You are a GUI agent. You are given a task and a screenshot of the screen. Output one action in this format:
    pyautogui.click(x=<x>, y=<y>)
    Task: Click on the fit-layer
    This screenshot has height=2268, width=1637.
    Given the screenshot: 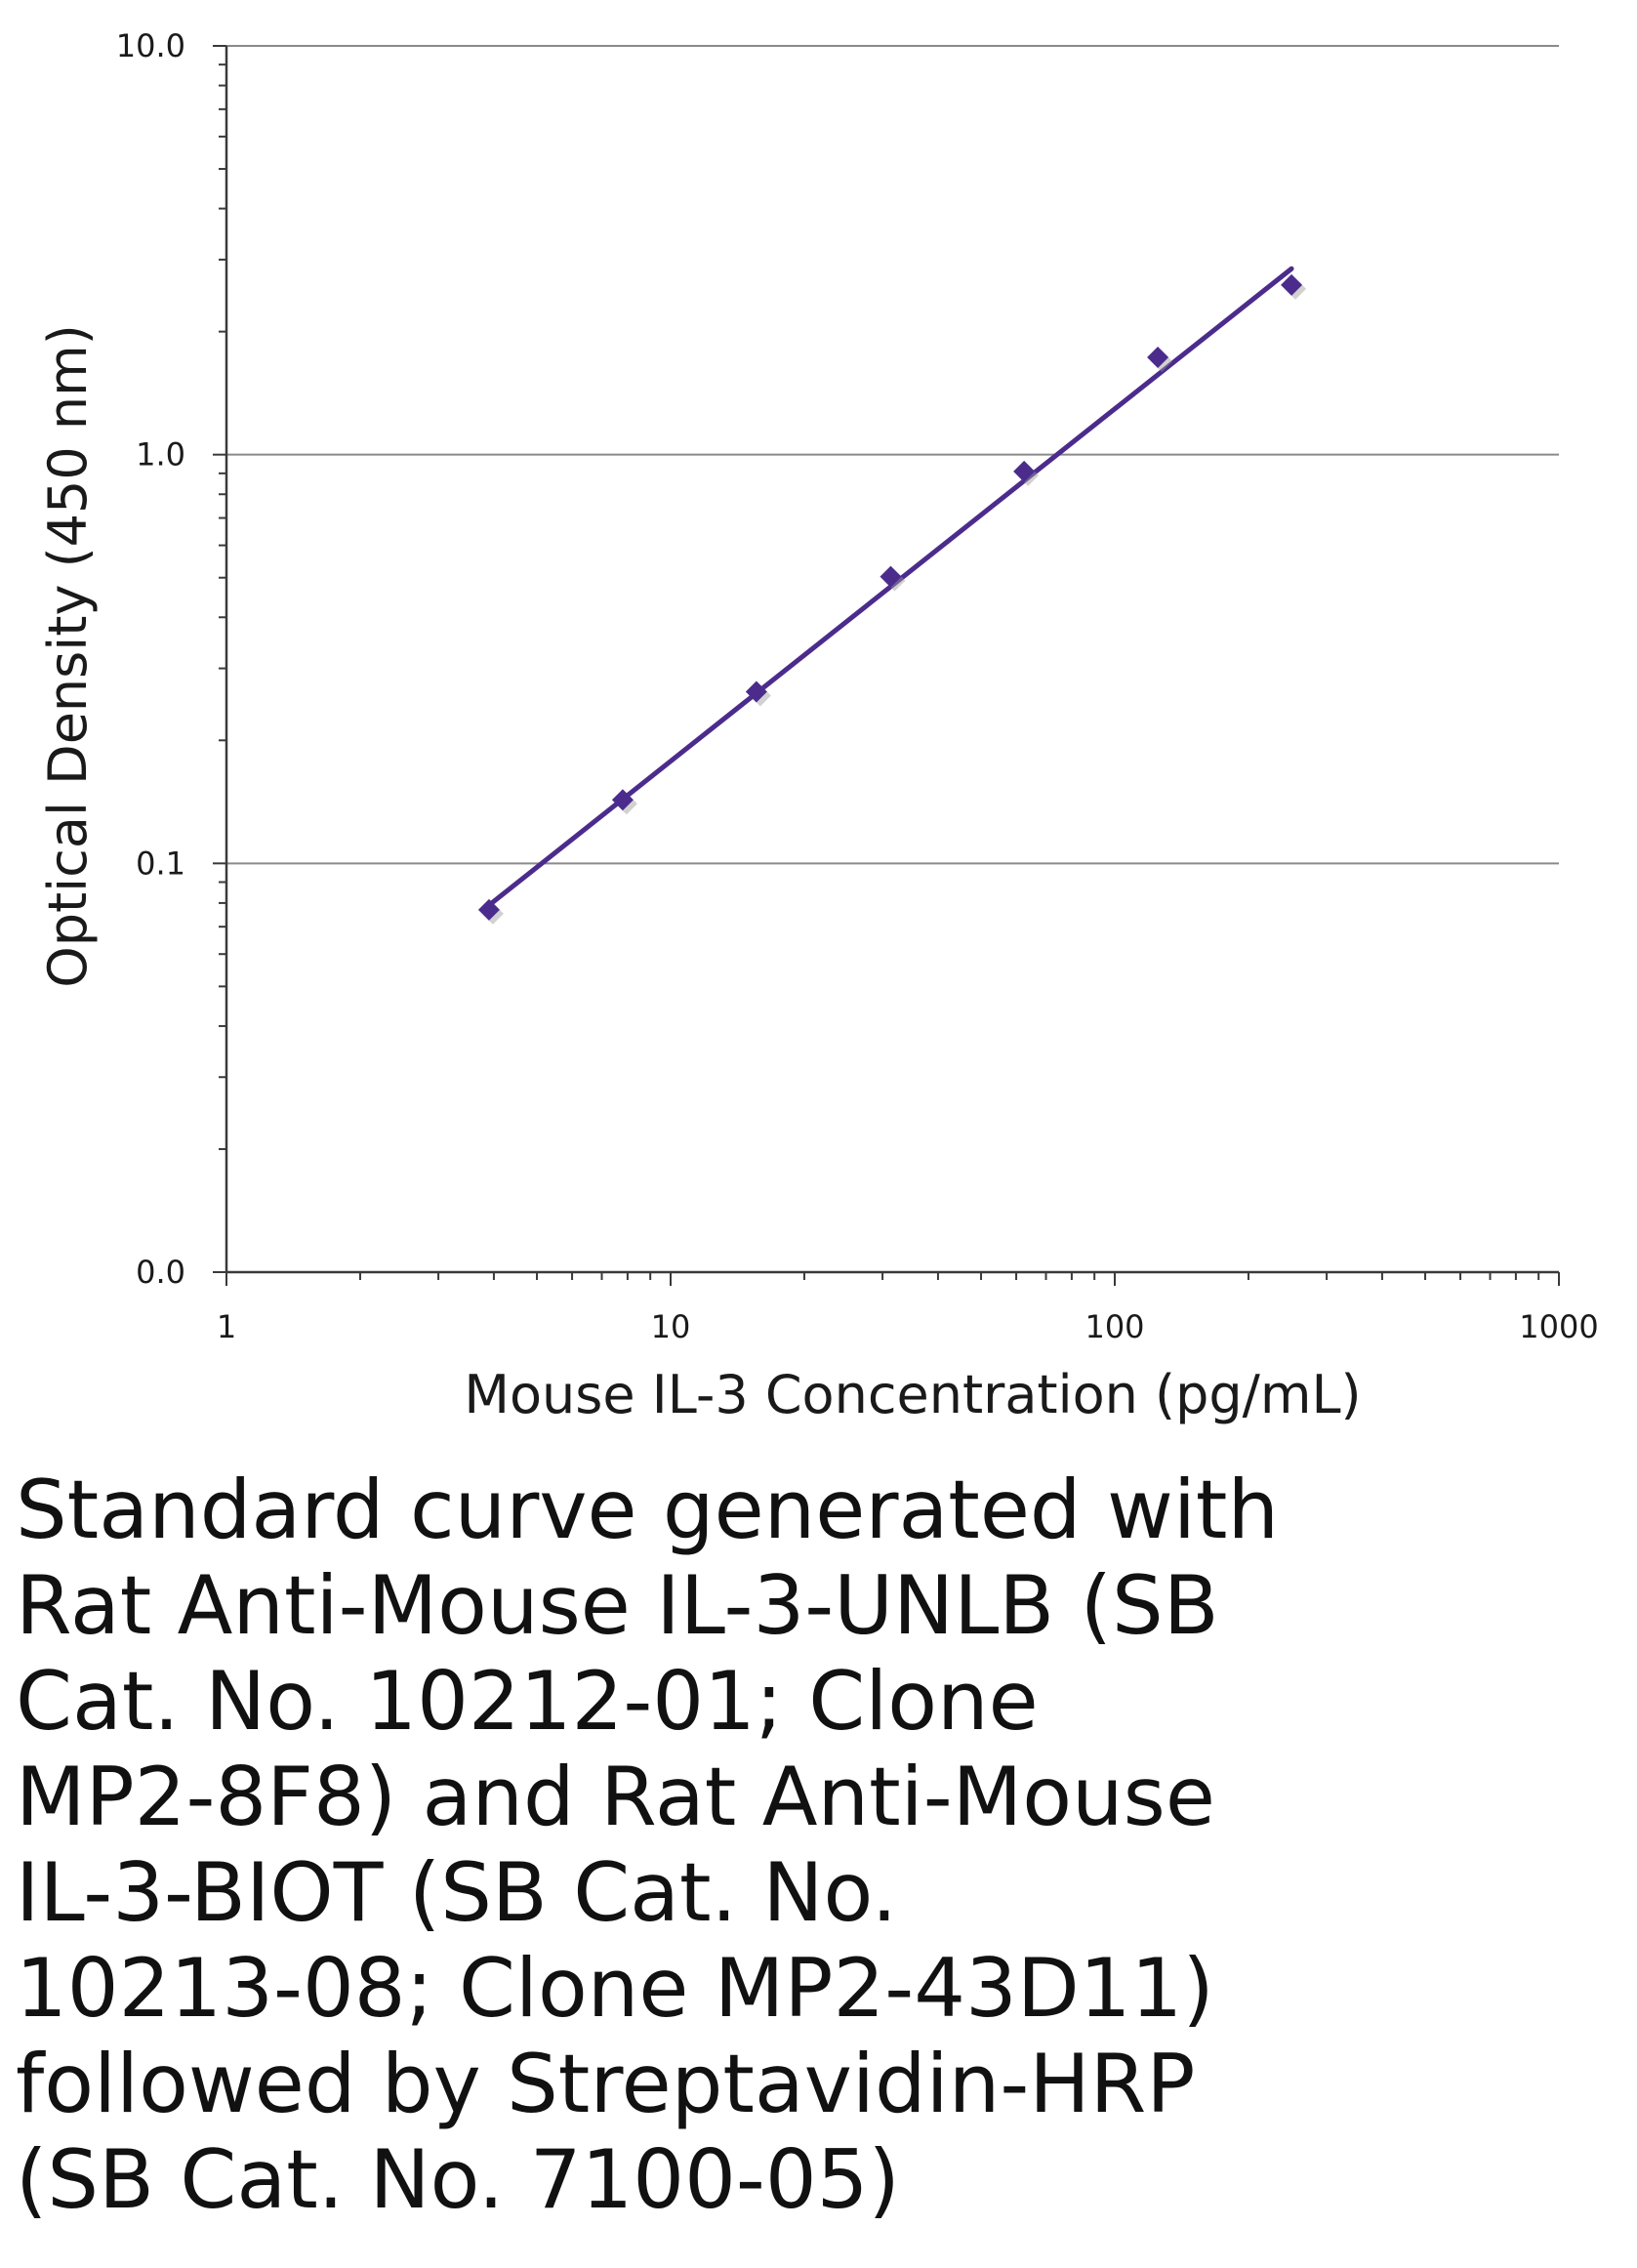 What is the action you would take?
    pyautogui.click(x=890, y=587)
    